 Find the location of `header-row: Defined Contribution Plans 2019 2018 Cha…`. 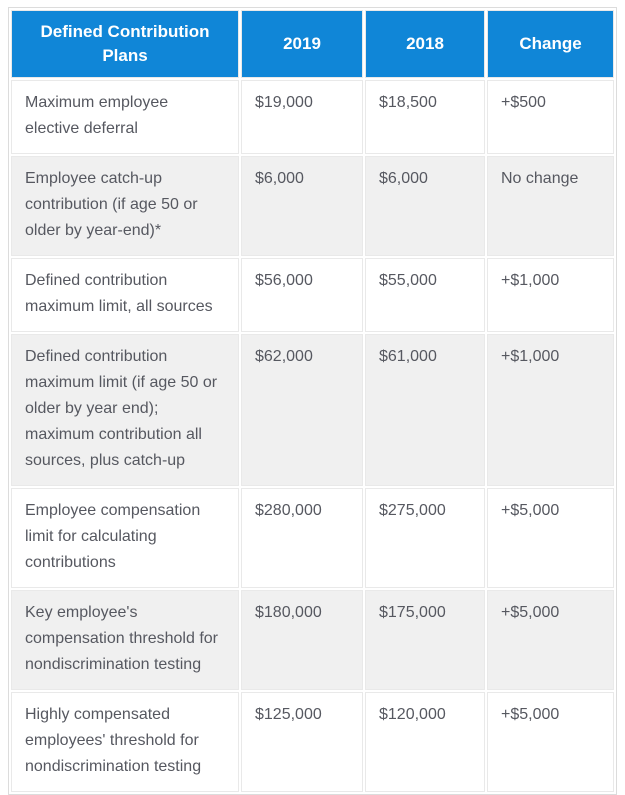

header-row: Defined Contribution Plans 2019 2018 Cha… is located at coordinates (312, 44).